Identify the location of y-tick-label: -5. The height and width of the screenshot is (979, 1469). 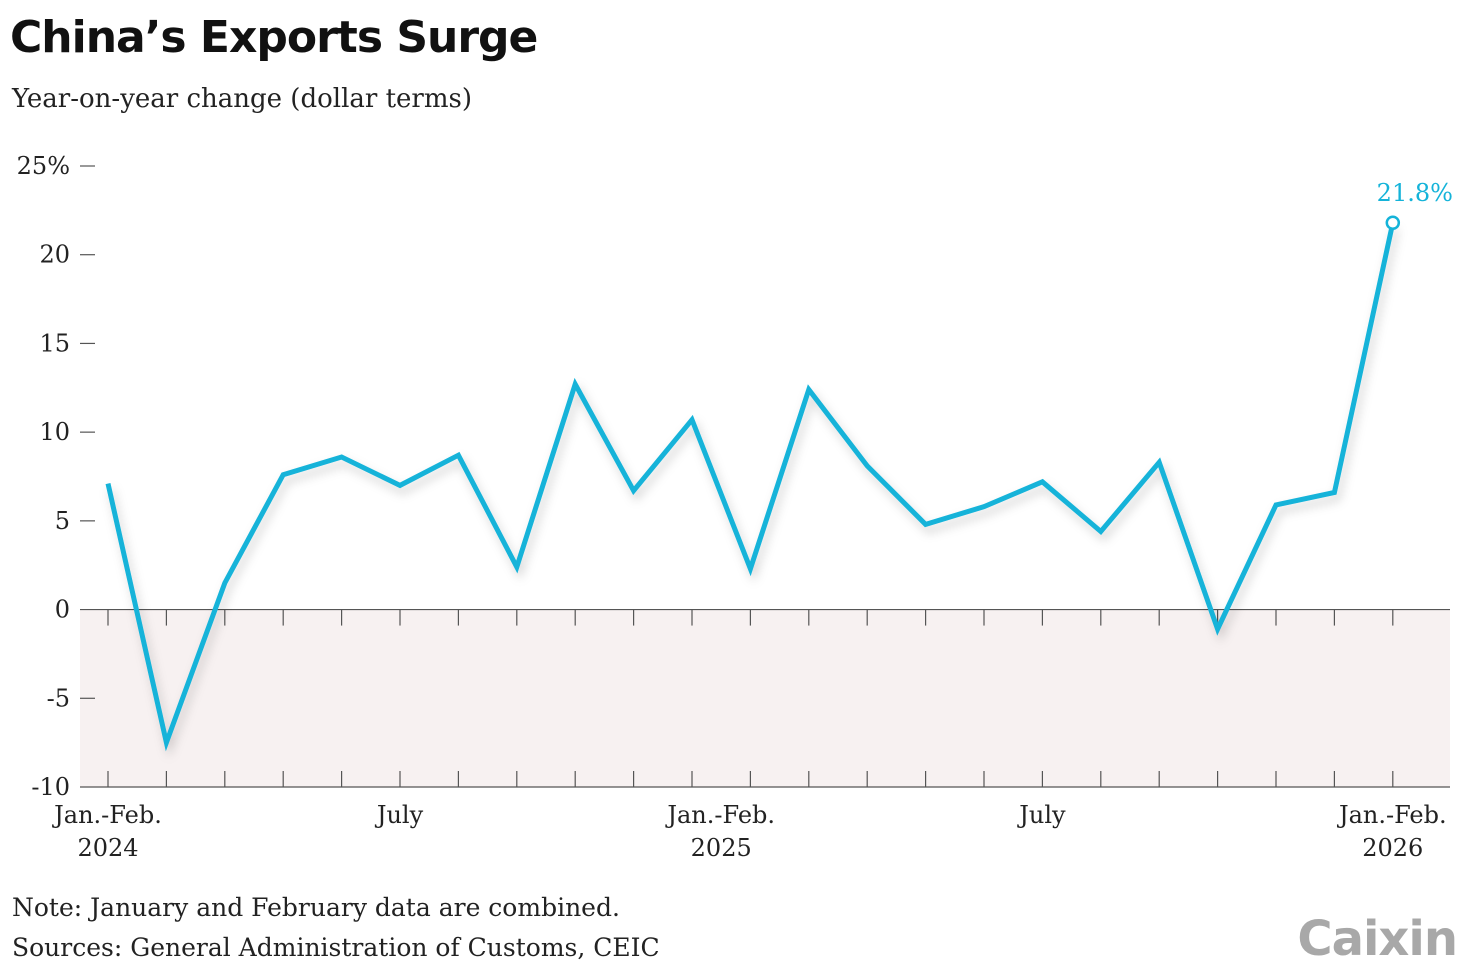
(58, 698).